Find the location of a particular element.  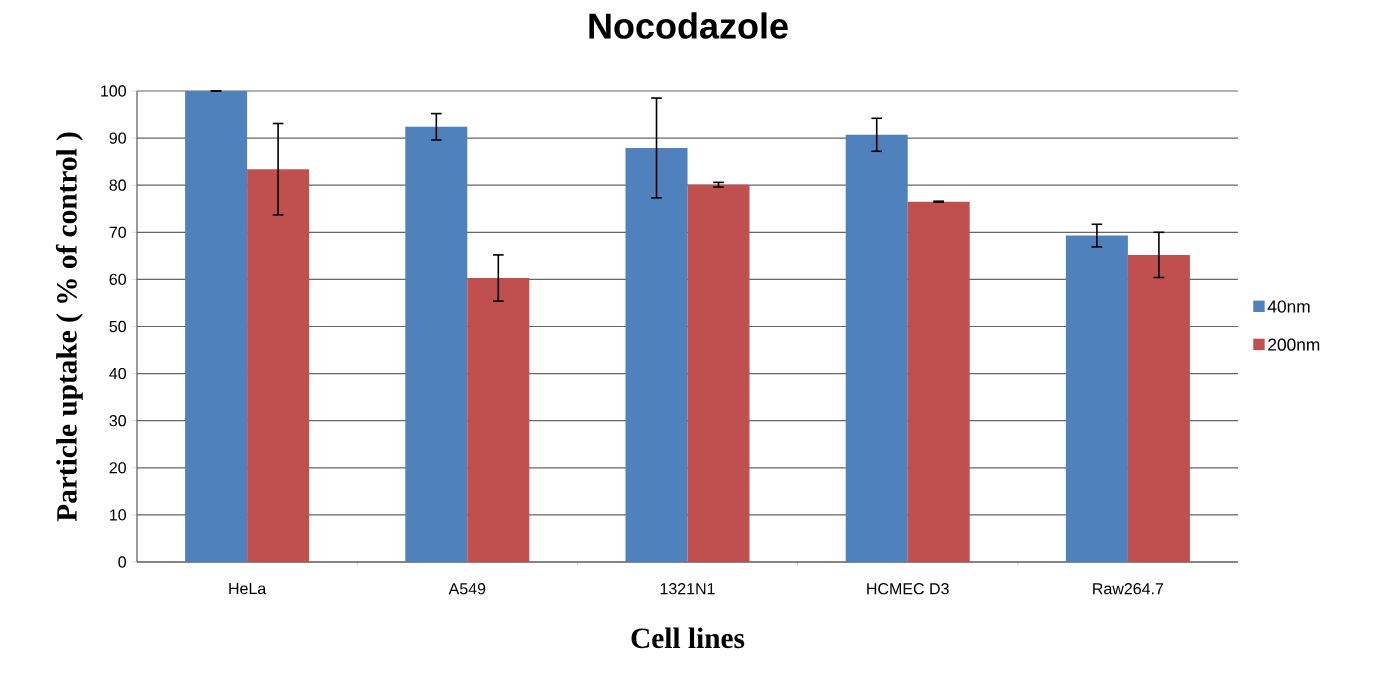

x-tick-label: HCMEC D3 is located at coordinates (908, 589).